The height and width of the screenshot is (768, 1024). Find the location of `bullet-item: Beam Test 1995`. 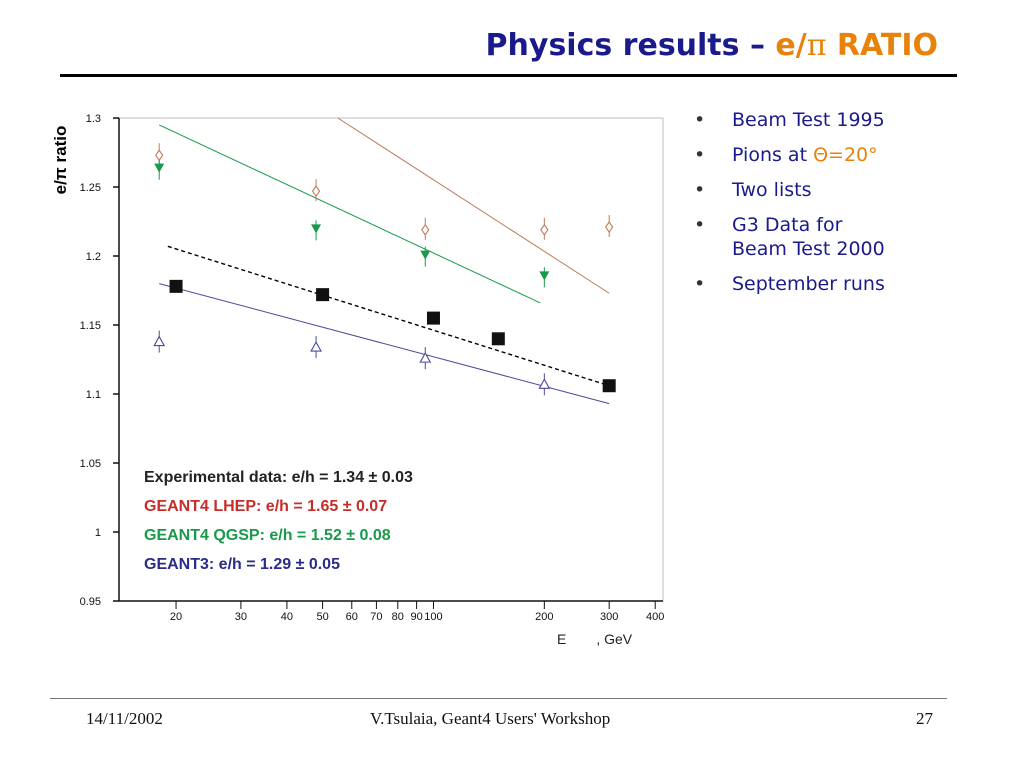

bullet-item: Beam Test 1995 is located at coordinates (787, 120).